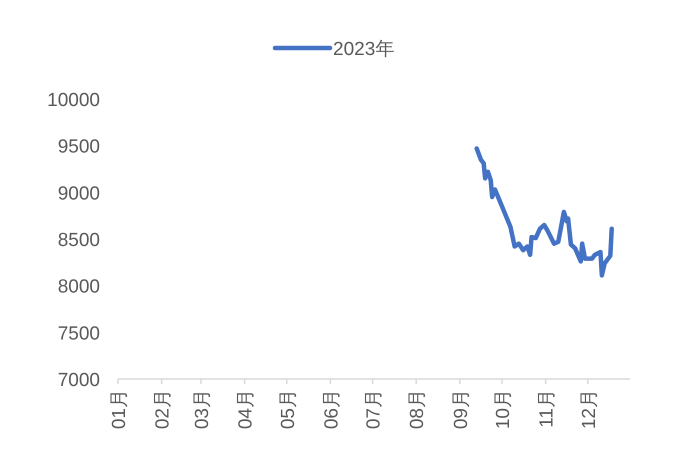  Describe the element at coordinates (79, 380) in the screenshot. I see `y-tick-label: 7000` at that location.